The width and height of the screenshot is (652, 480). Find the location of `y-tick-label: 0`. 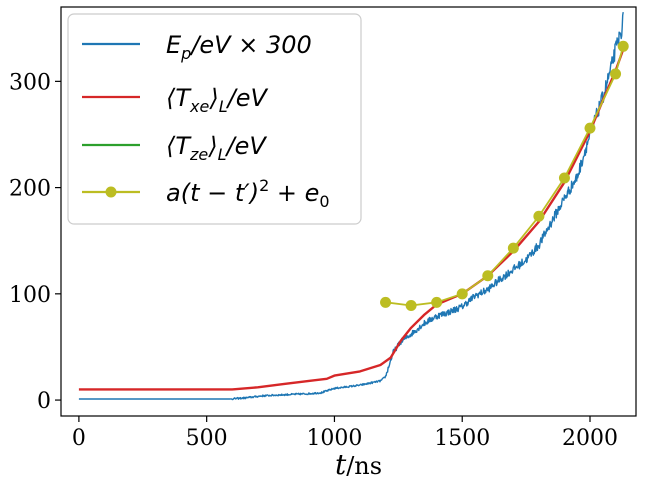

y-tick-label: 0 is located at coordinates (44, 401).